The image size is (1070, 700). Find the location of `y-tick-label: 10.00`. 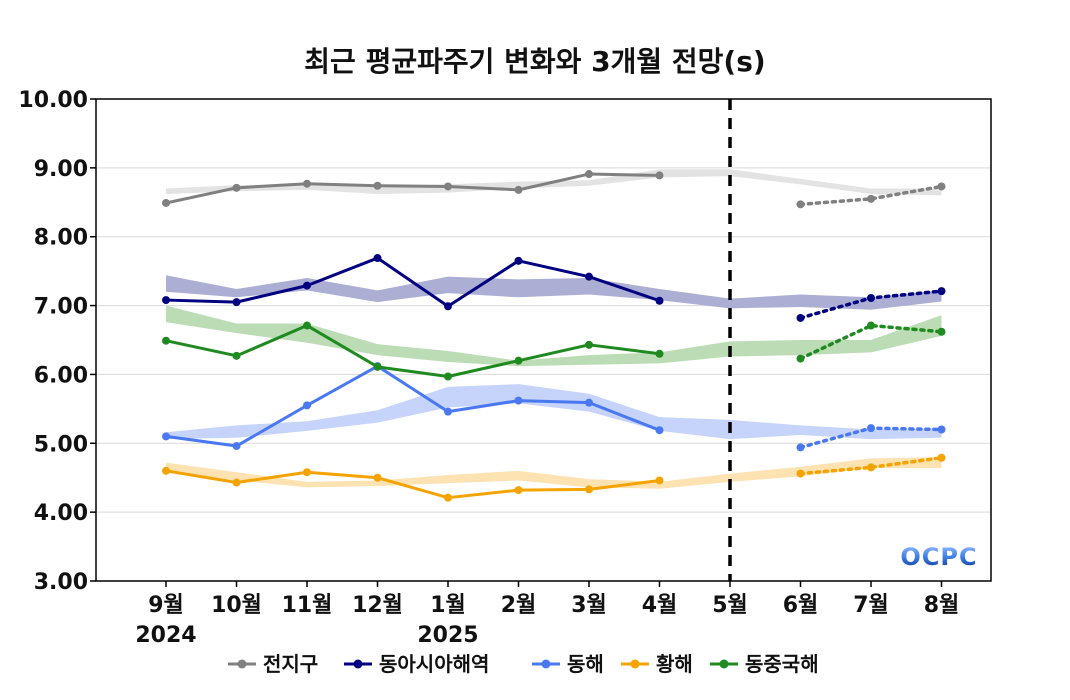

y-tick-label: 10.00 is located at coordinates (53, 100).